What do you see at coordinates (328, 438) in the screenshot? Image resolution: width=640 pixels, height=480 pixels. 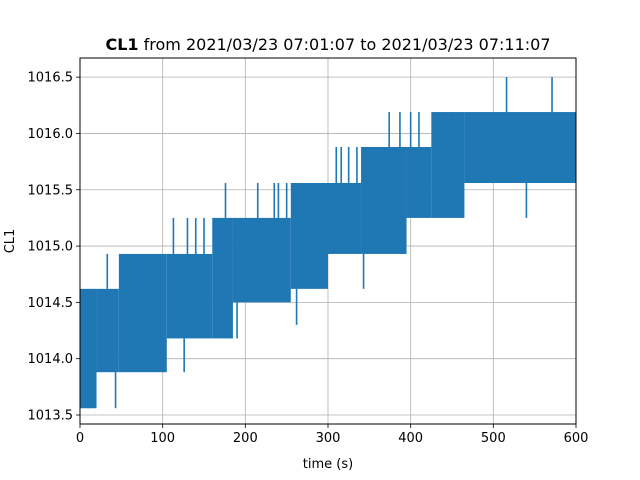 I see `x-tick-label: 300` at bounding box center [328, 438].